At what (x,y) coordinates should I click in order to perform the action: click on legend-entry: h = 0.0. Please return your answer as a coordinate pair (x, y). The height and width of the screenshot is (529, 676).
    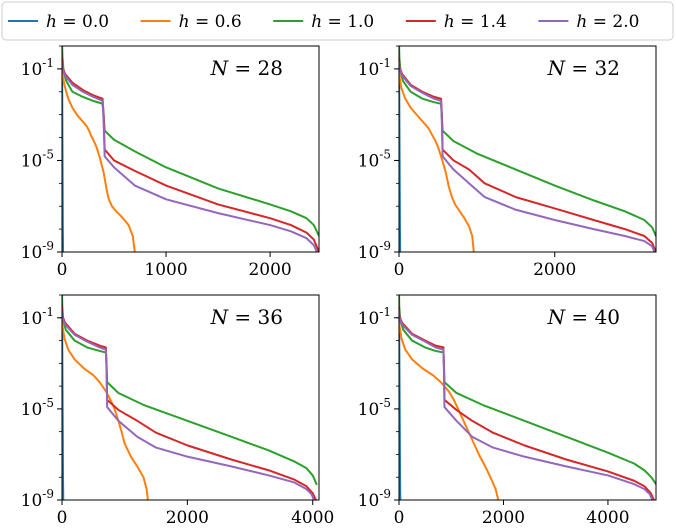
    Looking at the image, I should click on (58, 22).